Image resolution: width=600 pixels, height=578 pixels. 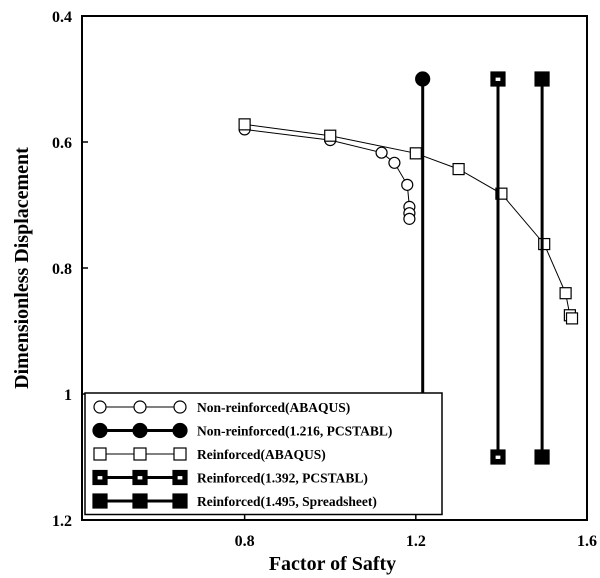 I want to click on x-axis-title: Factor of Safty, so click(x=332, y=564).